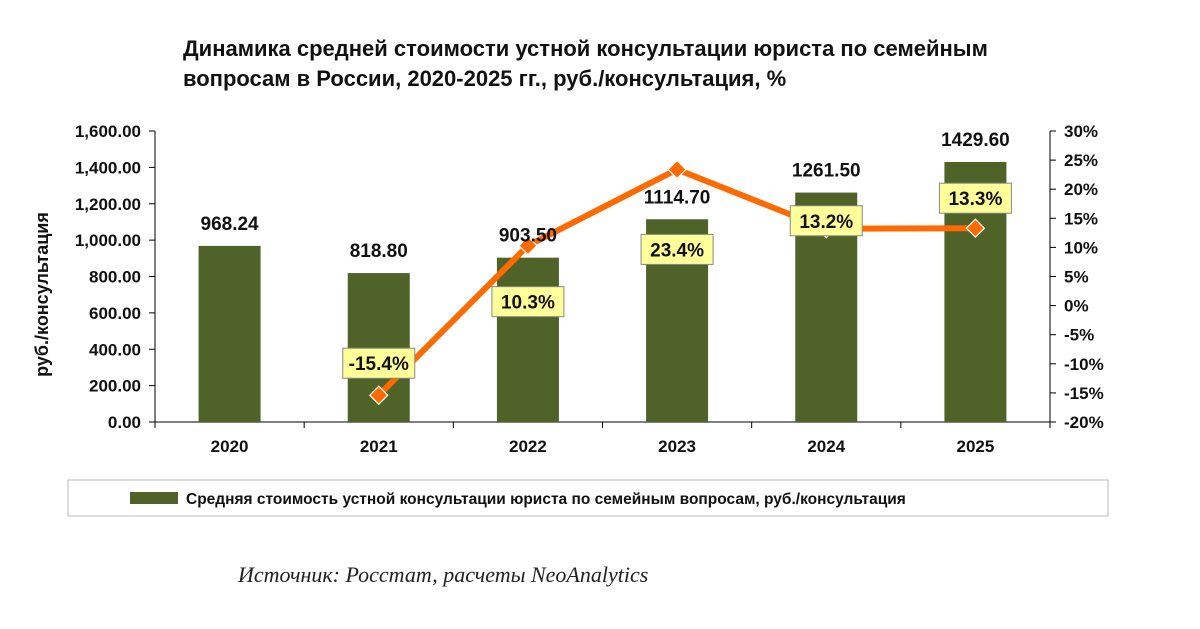 Image resolution: width=1200 pixels, height=629 pixels. What do you see at coordinates (975, 140) in the screenshot?
I see `bar-value-label: 1429.60` at bounding box center [975, 140].